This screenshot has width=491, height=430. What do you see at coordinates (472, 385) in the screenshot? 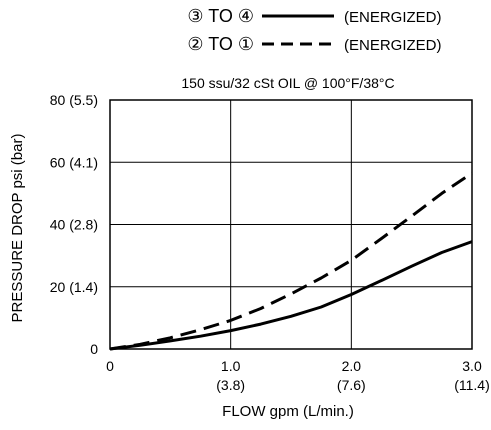
I see `x-tick-sublabel: (11.4)` at bounding box center [472, 385].